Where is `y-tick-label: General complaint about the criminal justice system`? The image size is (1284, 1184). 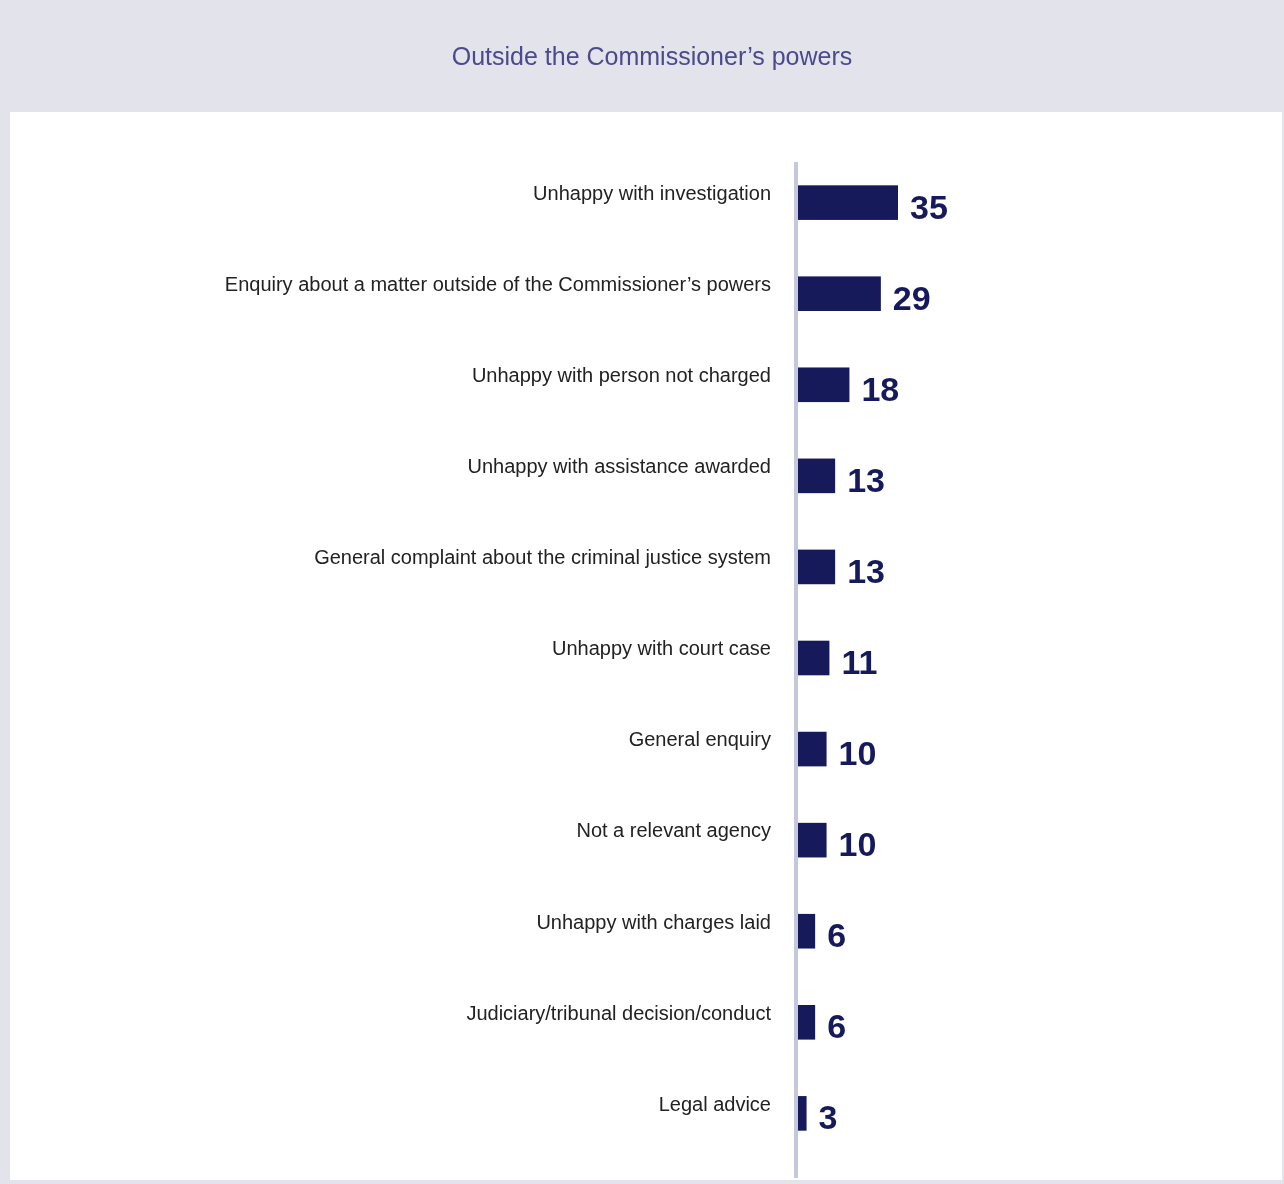 y-tick-label: General complaint about the criminal justice system is located at coordinates (542, 557).